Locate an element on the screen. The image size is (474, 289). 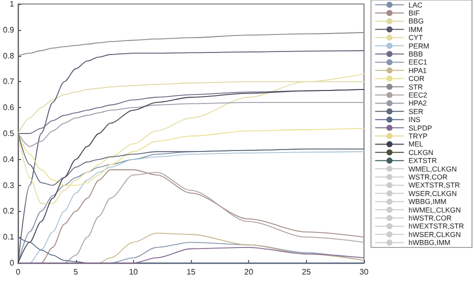
x-tick-label: 15 is located at coordinates (191, 272).